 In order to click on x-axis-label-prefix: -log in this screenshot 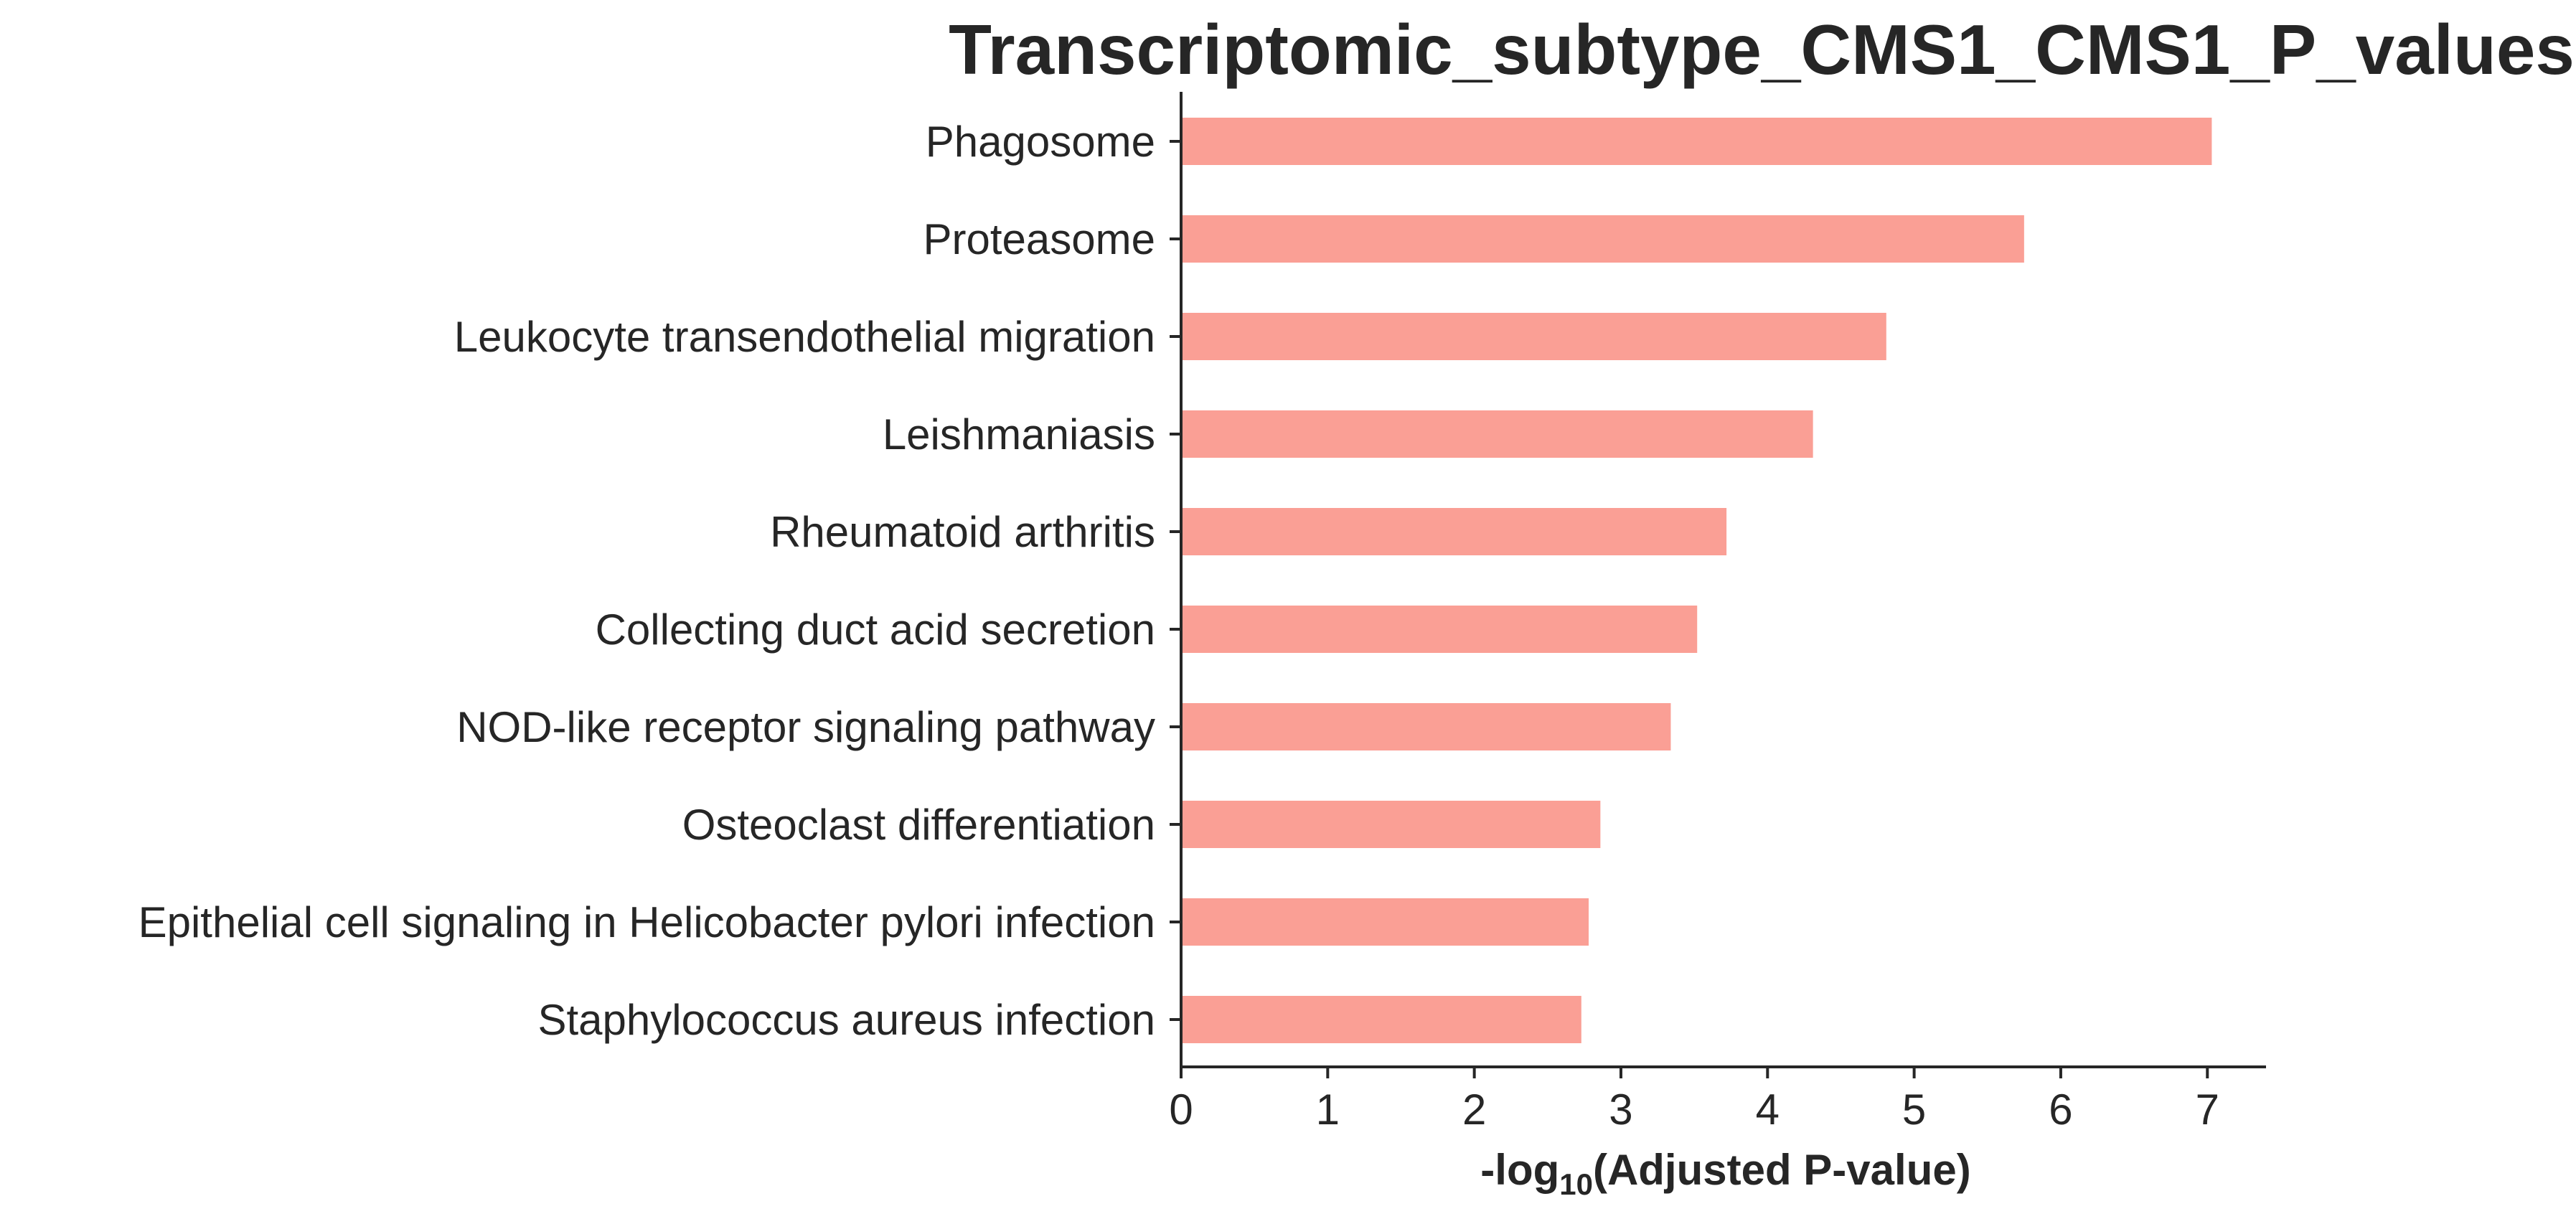, I will do `click(1519, 1170)`.